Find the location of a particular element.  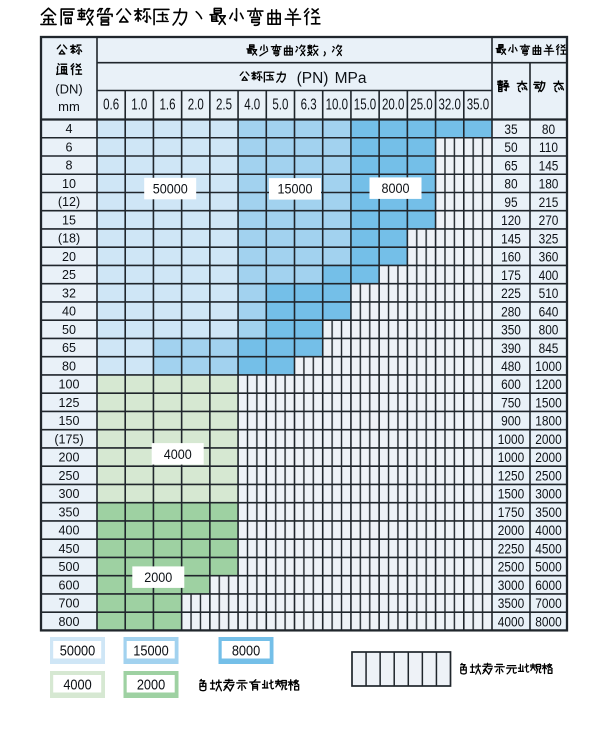

svg-text: 8 is located at coordinates (69, 164).